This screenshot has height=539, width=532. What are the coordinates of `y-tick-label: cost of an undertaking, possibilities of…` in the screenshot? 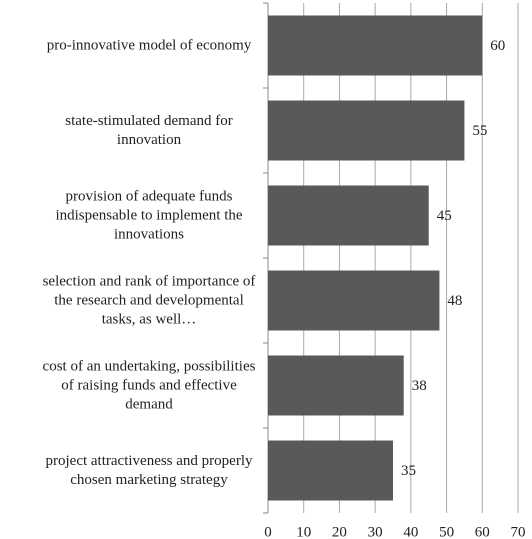 It's located at (149, 385).